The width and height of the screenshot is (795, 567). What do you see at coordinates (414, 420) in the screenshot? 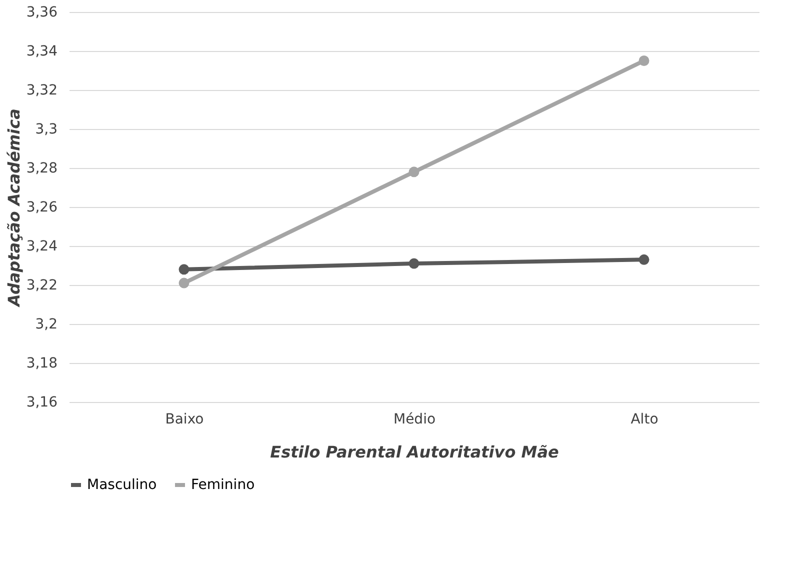
I see `x-tick-label: Médio` at bounding box center [414, 420].